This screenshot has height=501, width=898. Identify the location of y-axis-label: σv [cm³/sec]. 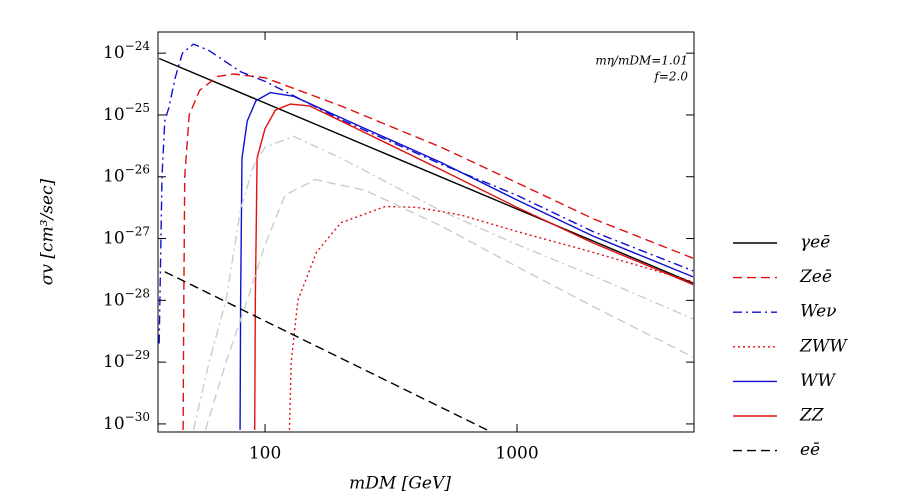
(48, 231).